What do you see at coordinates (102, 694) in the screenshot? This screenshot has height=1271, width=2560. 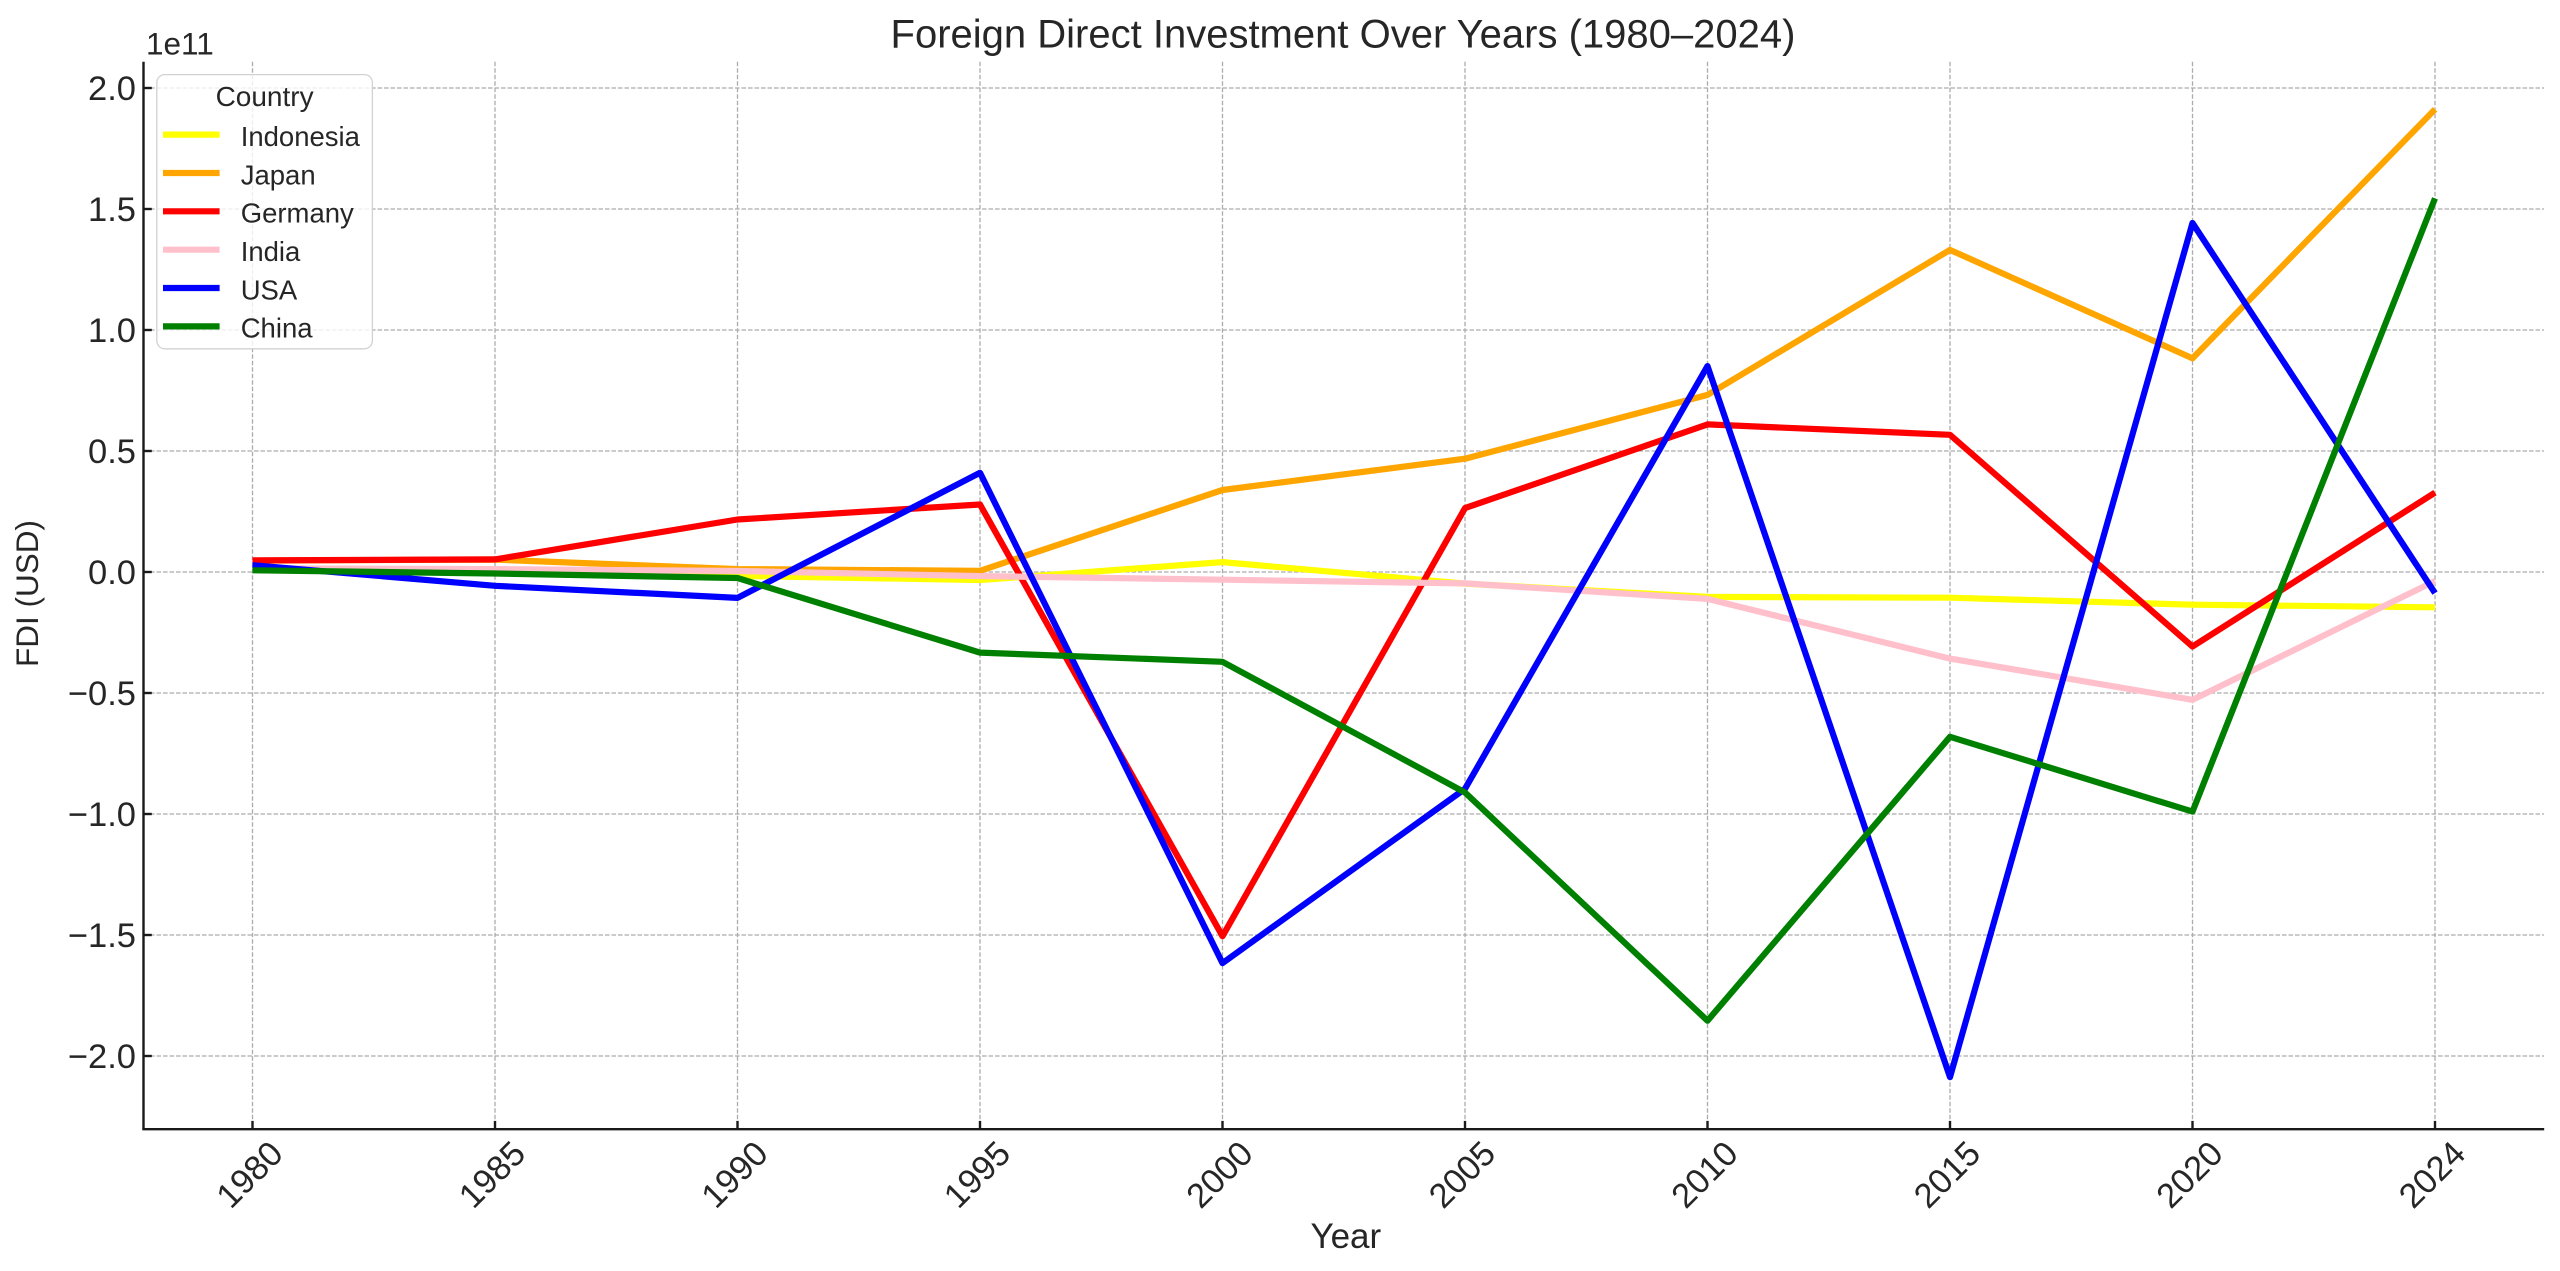 I see `svg-text: −0.5` at bounding box center [102, 694].